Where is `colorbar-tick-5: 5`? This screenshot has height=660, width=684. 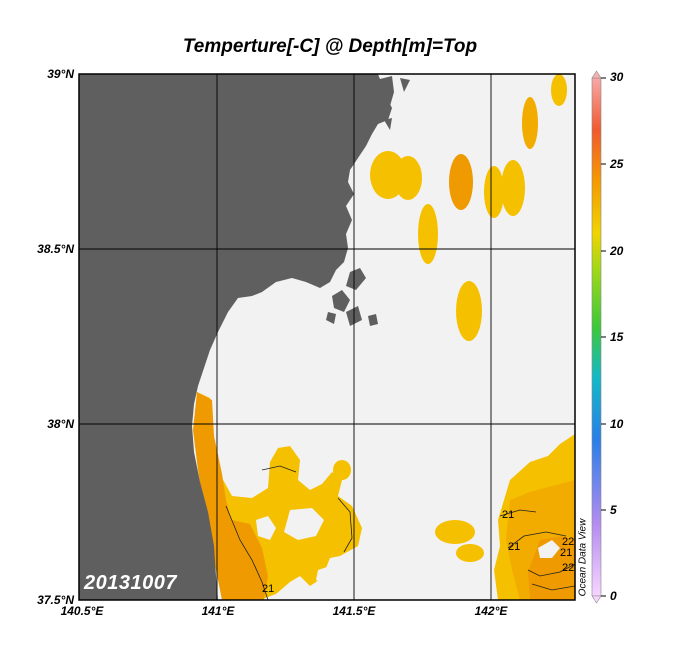
colorbar-tick-5: 5 is located at coordinates (613, 510).